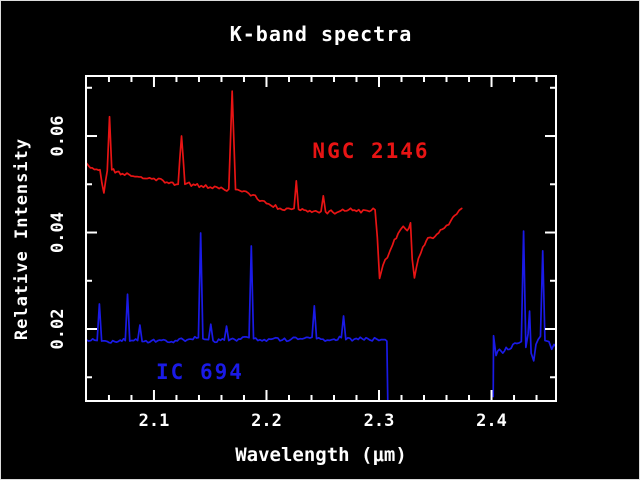 Image resolution: width=640 pixels, height=480 pixels. Describe the element at coordinates (321, 34) in the screenshot. I see `chart-title: K-band spectra` at that location.